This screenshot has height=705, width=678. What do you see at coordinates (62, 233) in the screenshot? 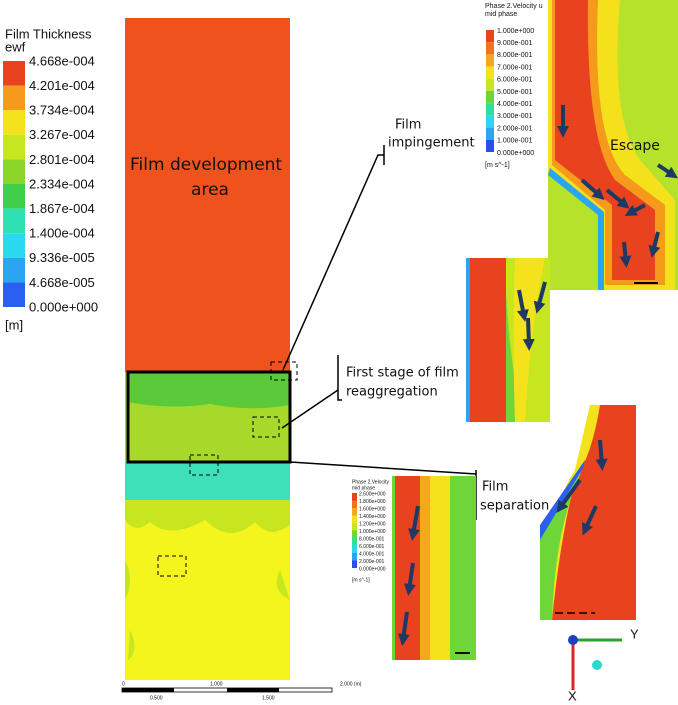
I see `label: 1.400e-004` at bounding box center [62, 233].